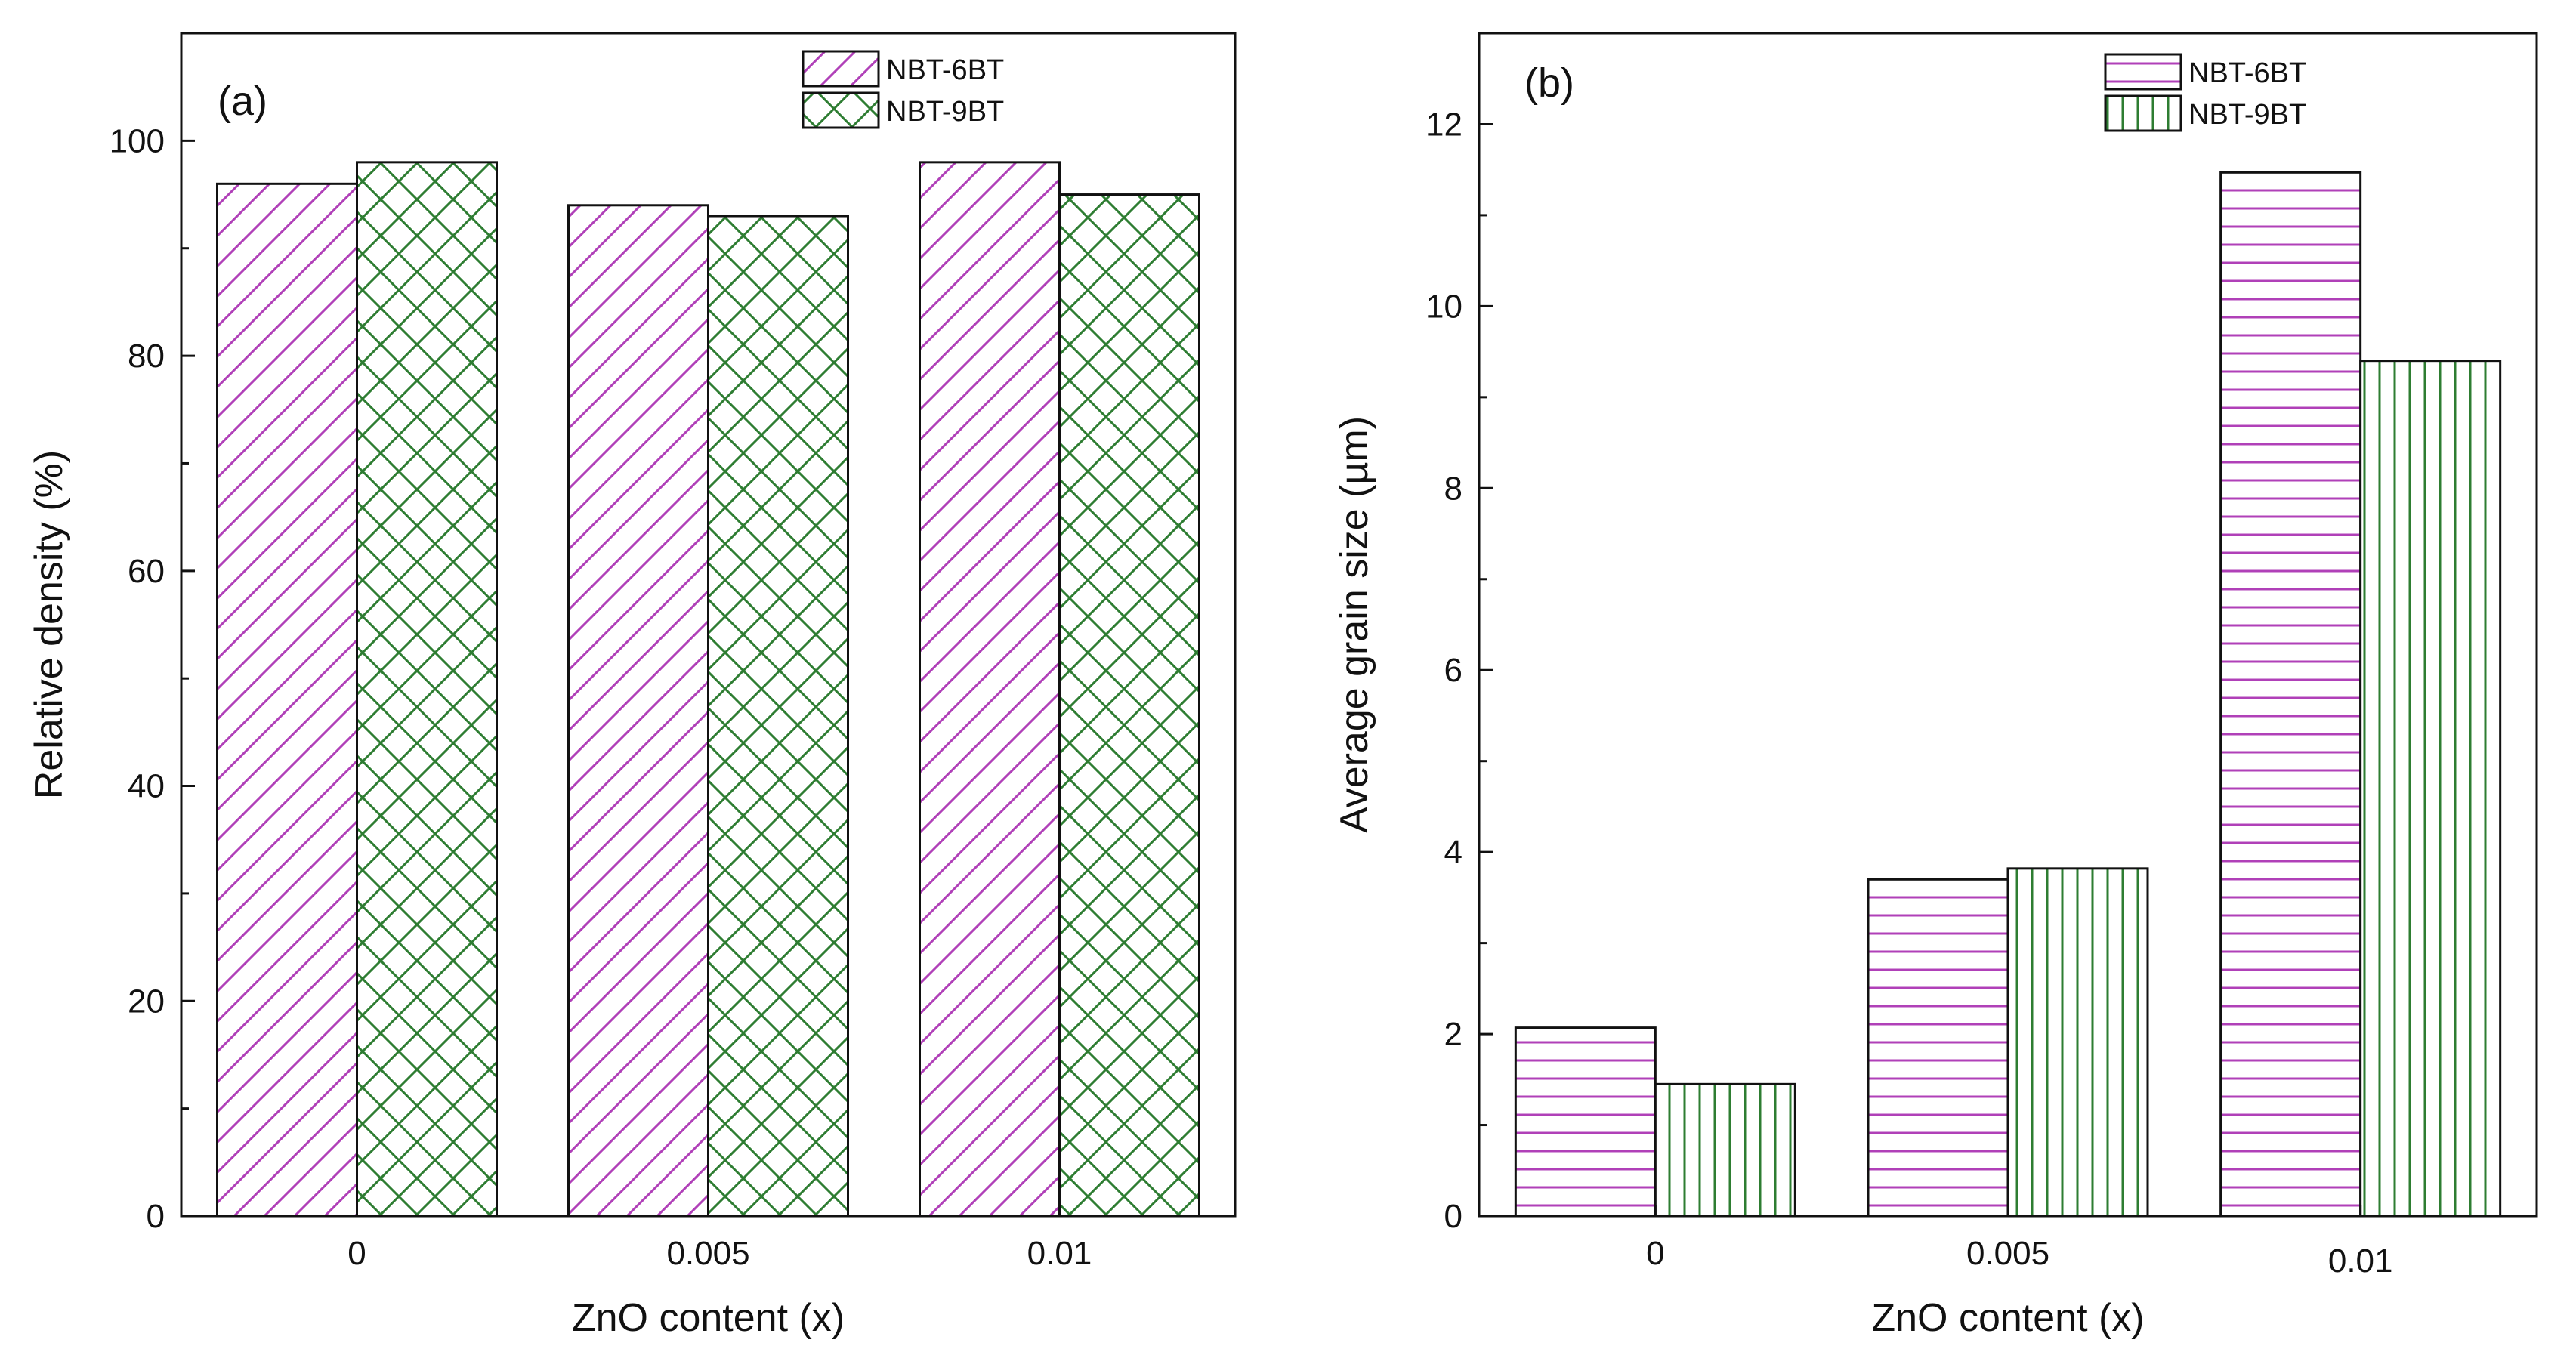  Describe the element at coordinates (137, 140) in the screenshot. I see `y-tick-label: 100` at that location.